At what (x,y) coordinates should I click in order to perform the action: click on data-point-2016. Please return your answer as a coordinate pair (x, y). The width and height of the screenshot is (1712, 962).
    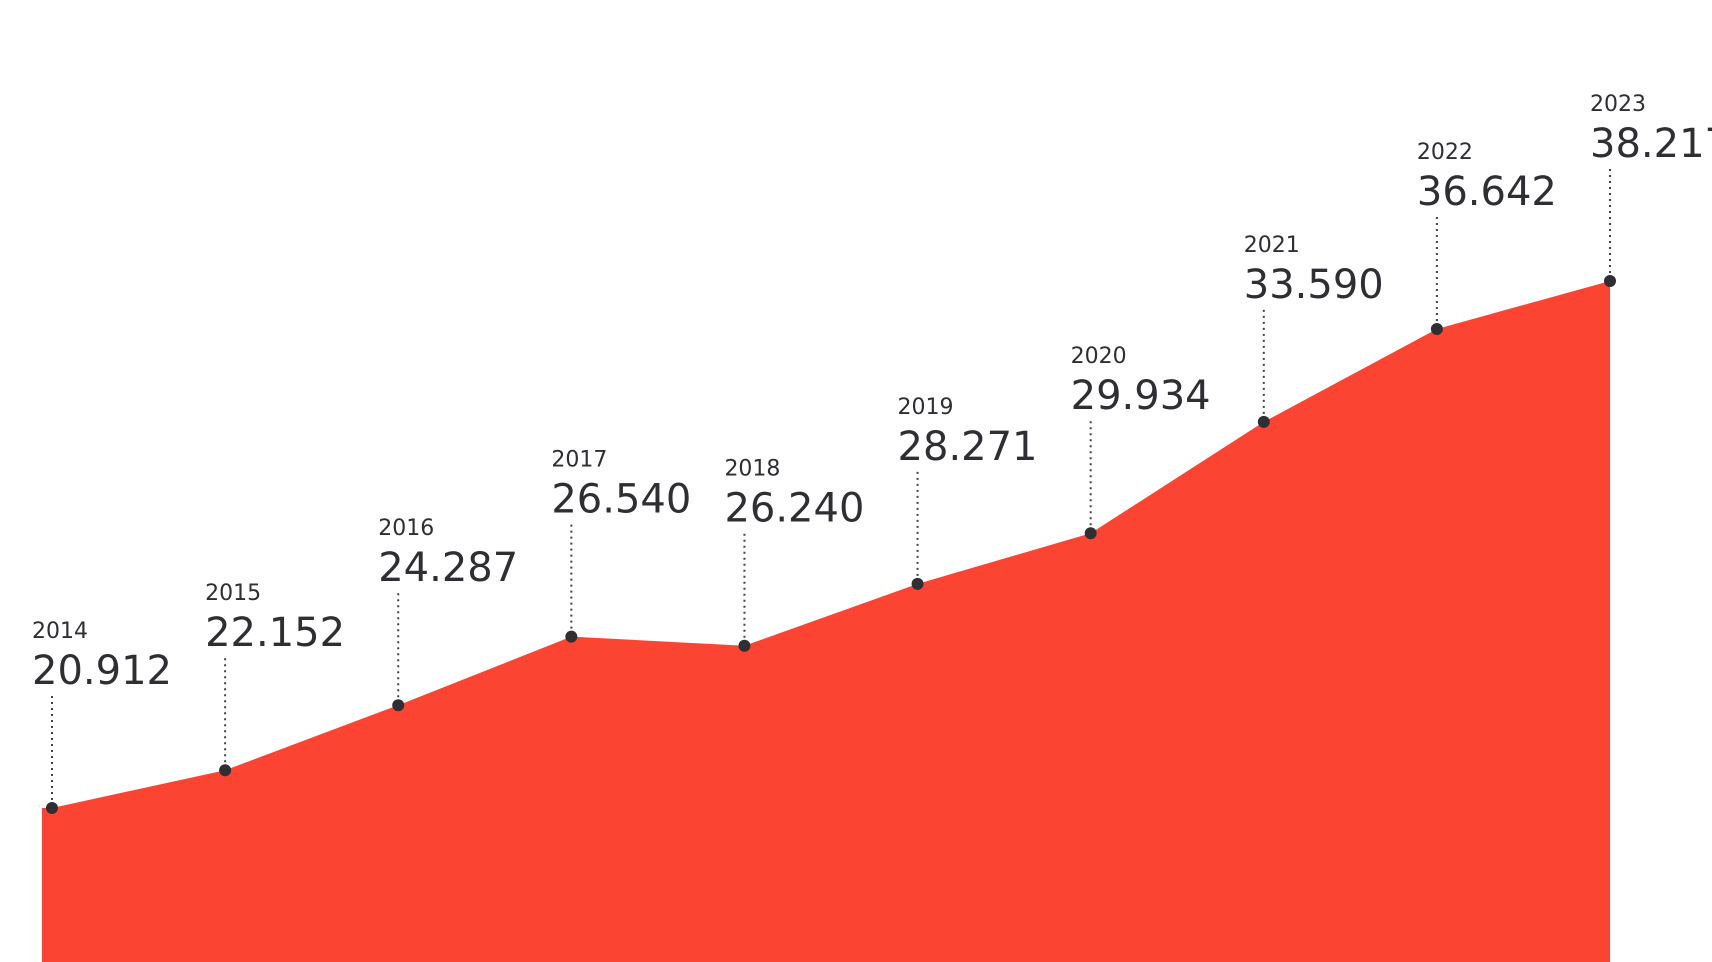
    Looking at the image, I should click on (398, 705).